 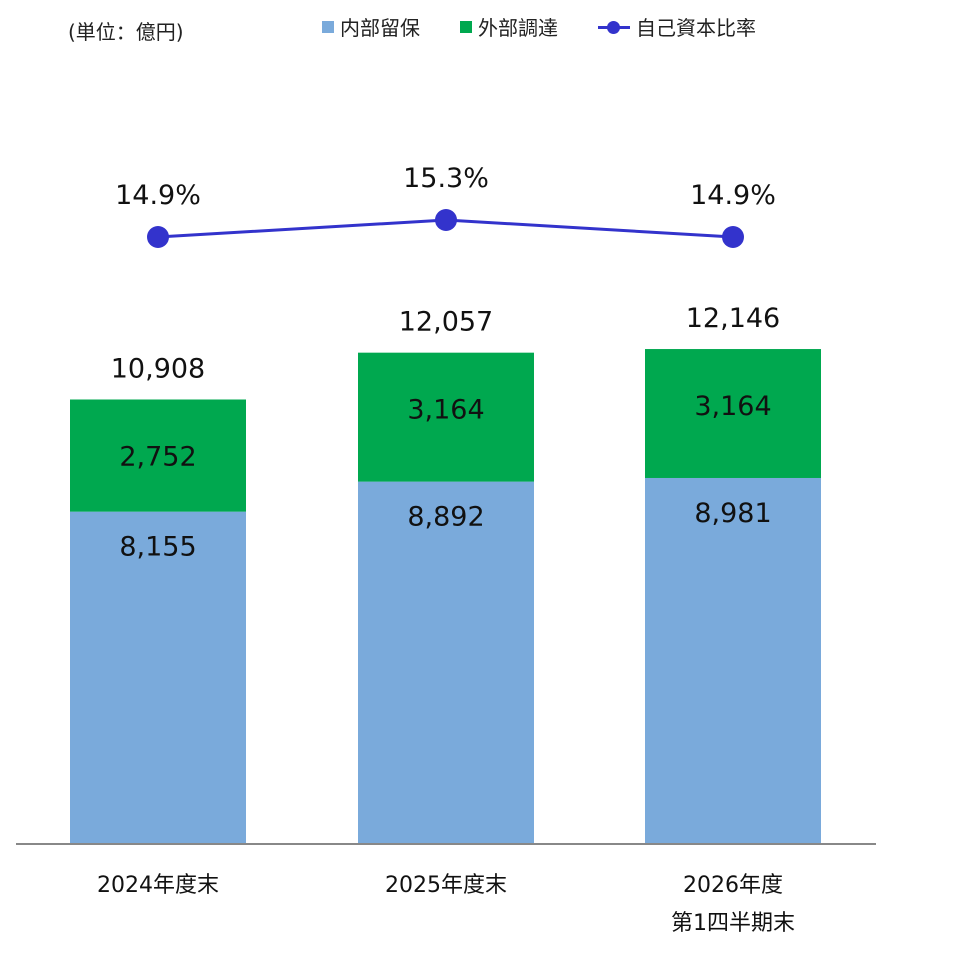 What do you see at coordinates (328, 26) in the screenshot?
I see `legend-swatch-internal` at bounding box center [328, 26].